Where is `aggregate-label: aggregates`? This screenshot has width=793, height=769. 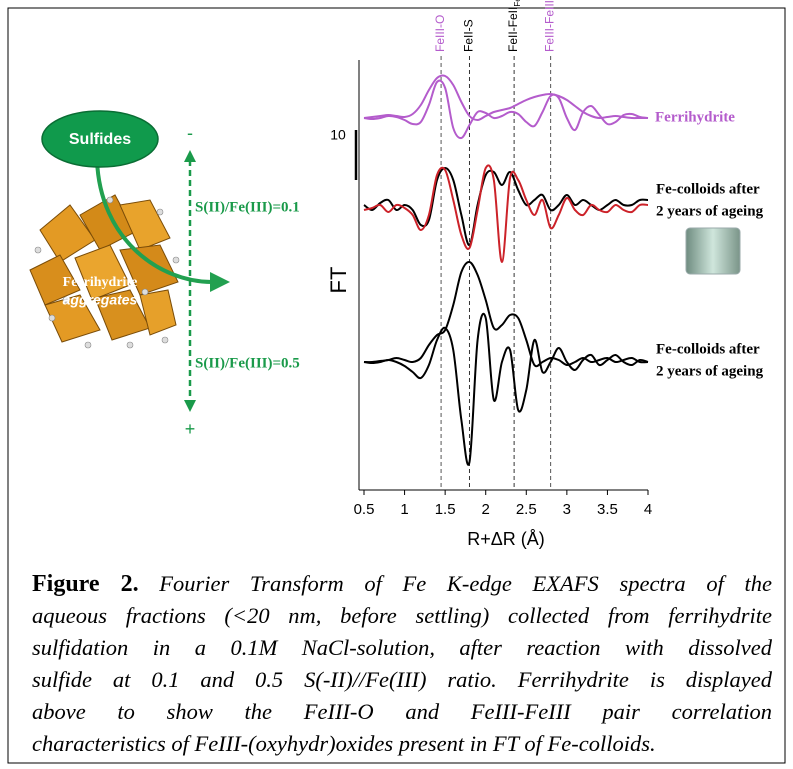 aggregate-label: aggregates is located at coordinates (100, 300).